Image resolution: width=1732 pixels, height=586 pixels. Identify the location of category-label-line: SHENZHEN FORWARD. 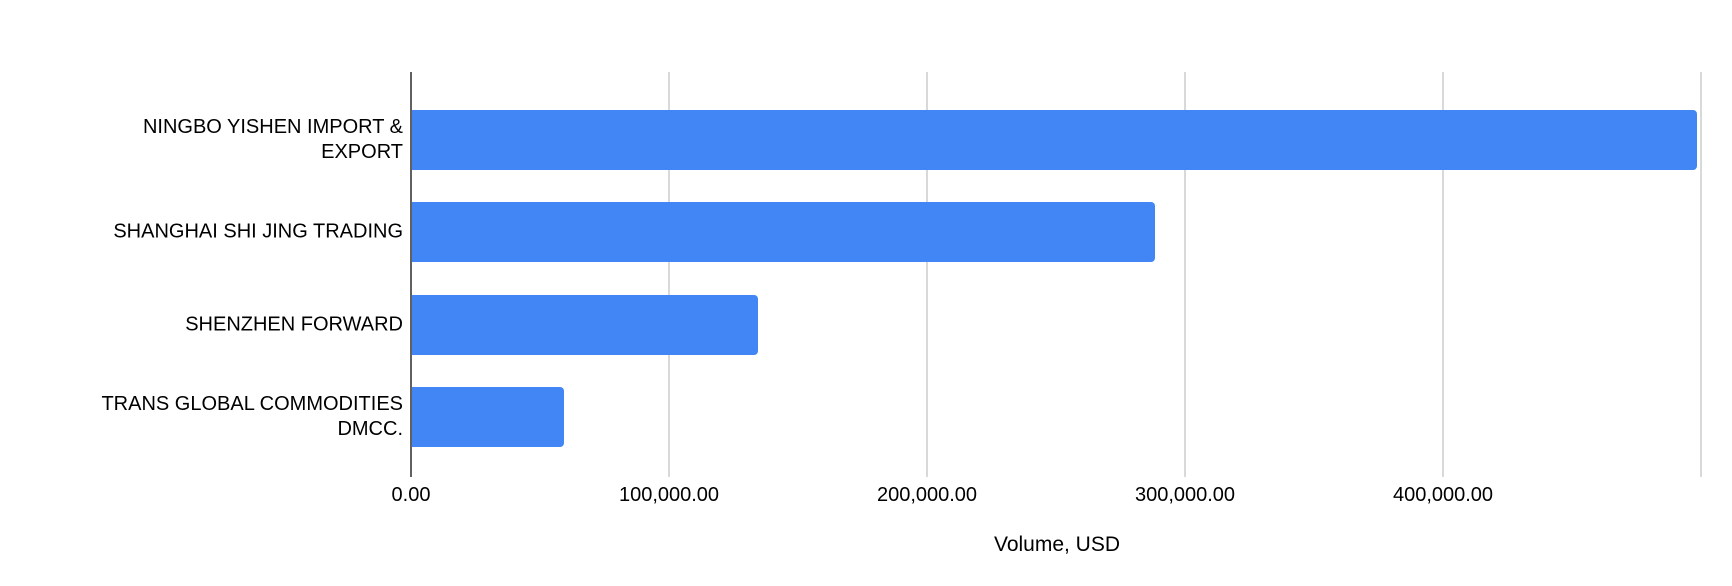
(294, 324).